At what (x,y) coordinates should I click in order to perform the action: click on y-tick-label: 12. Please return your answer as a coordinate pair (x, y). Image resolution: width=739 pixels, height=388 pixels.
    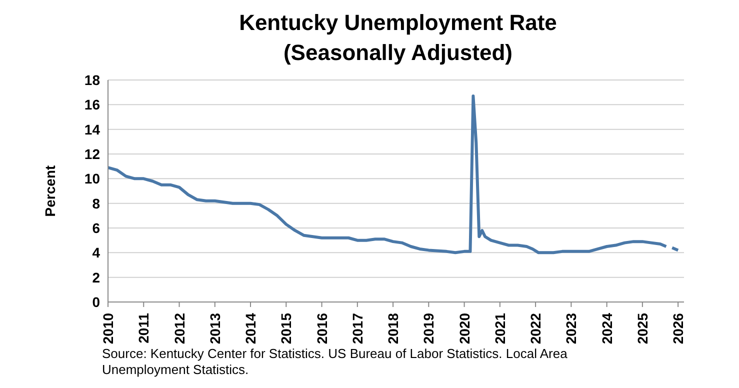
    Looking at the image, I should click on (92, 154).